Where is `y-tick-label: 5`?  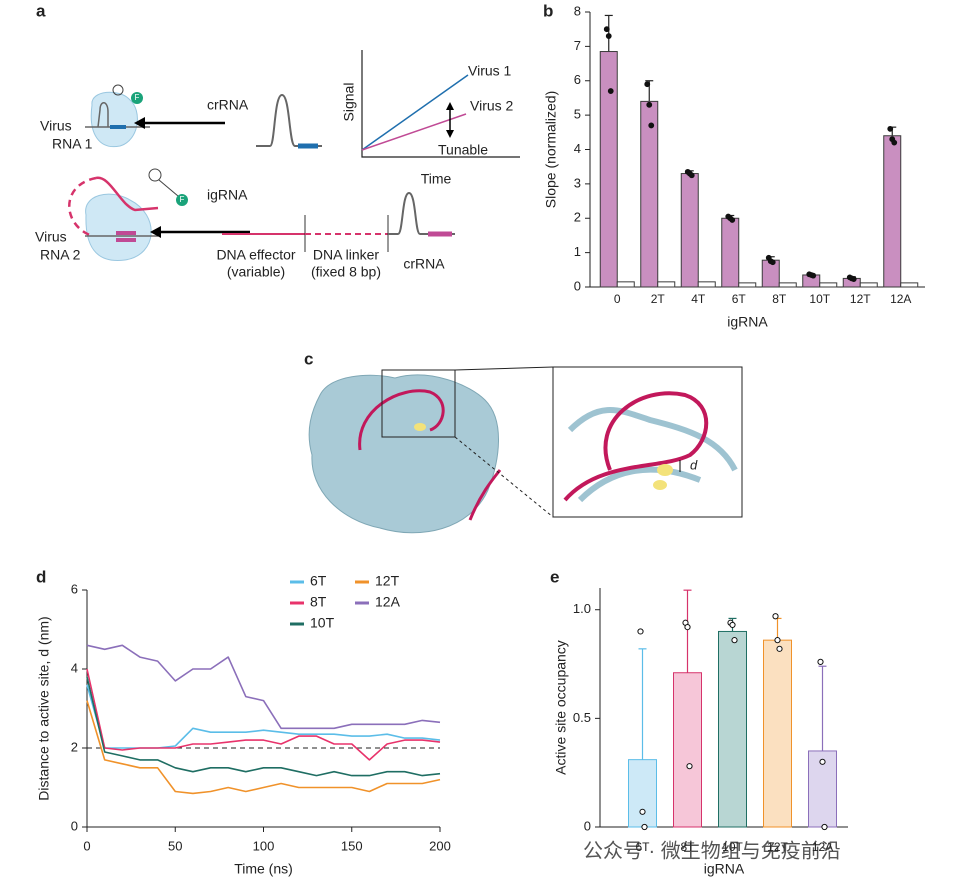
y-tick-label: 5 is located at coordinates (577, 114).